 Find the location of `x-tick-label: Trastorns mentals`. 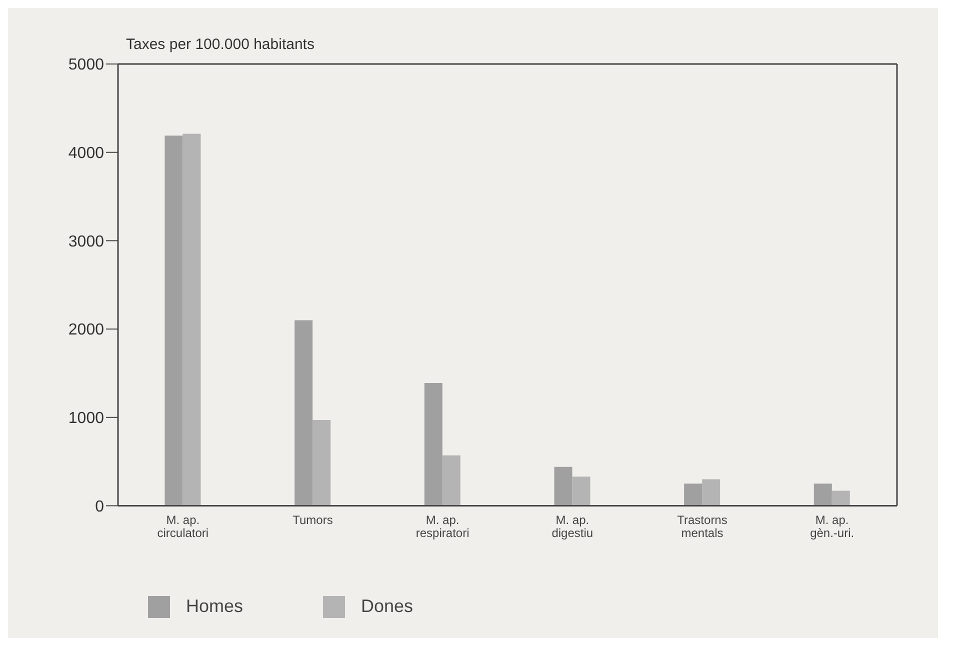

x-tick-label: Trastorns mentals is located at coordinates (702, 526).